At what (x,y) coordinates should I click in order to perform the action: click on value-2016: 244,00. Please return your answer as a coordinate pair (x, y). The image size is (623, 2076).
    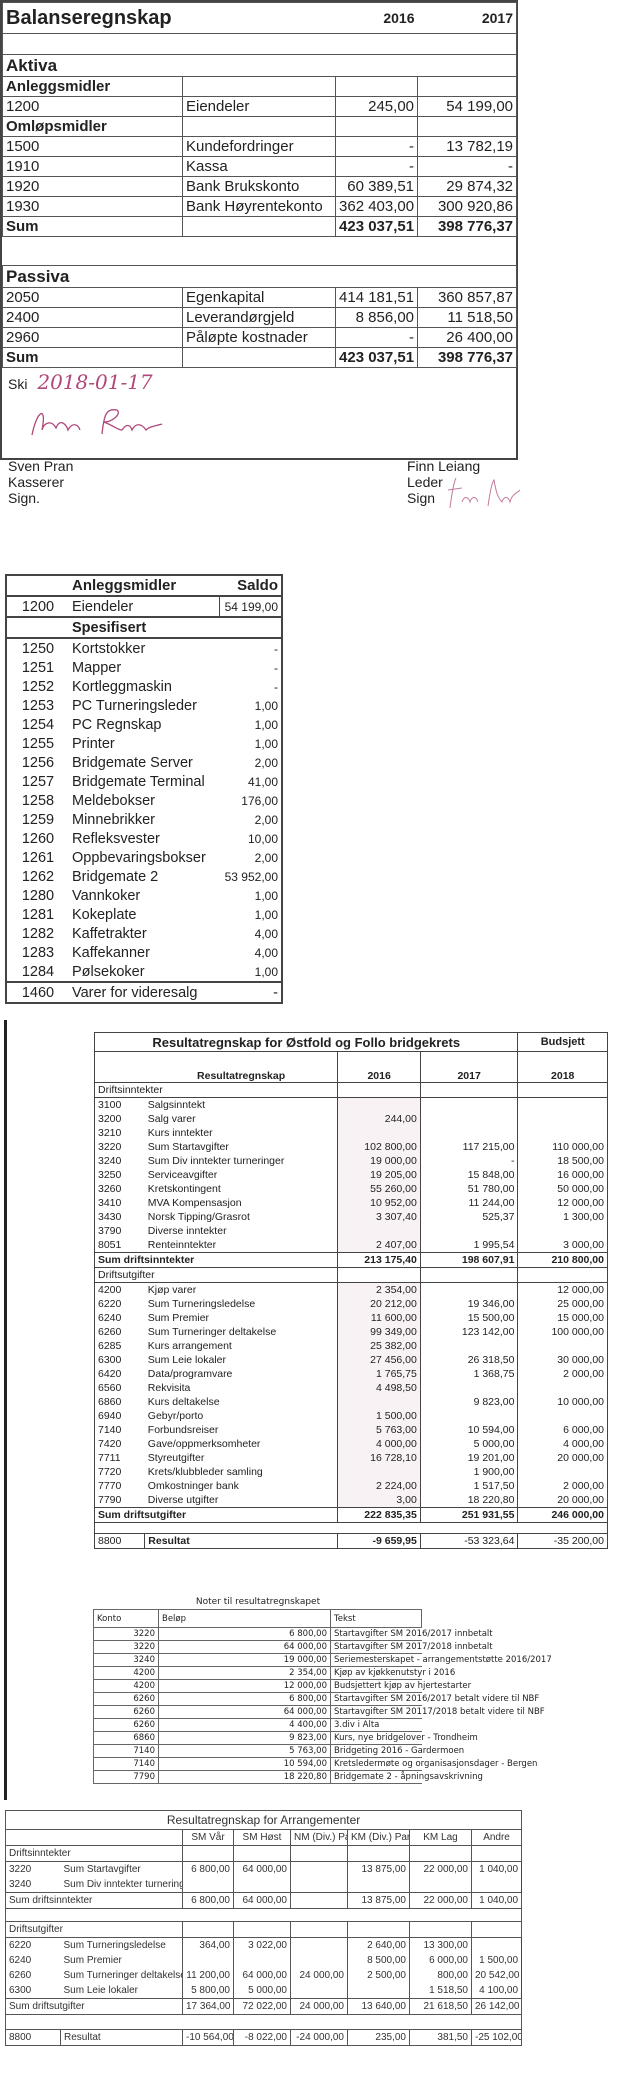
    Looking at the image, I should click on (379, 1119).